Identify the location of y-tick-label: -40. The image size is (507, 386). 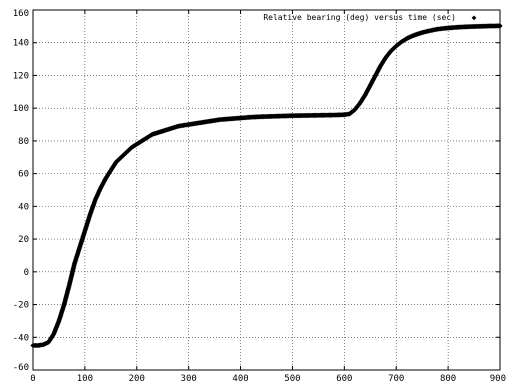
(21, 338).